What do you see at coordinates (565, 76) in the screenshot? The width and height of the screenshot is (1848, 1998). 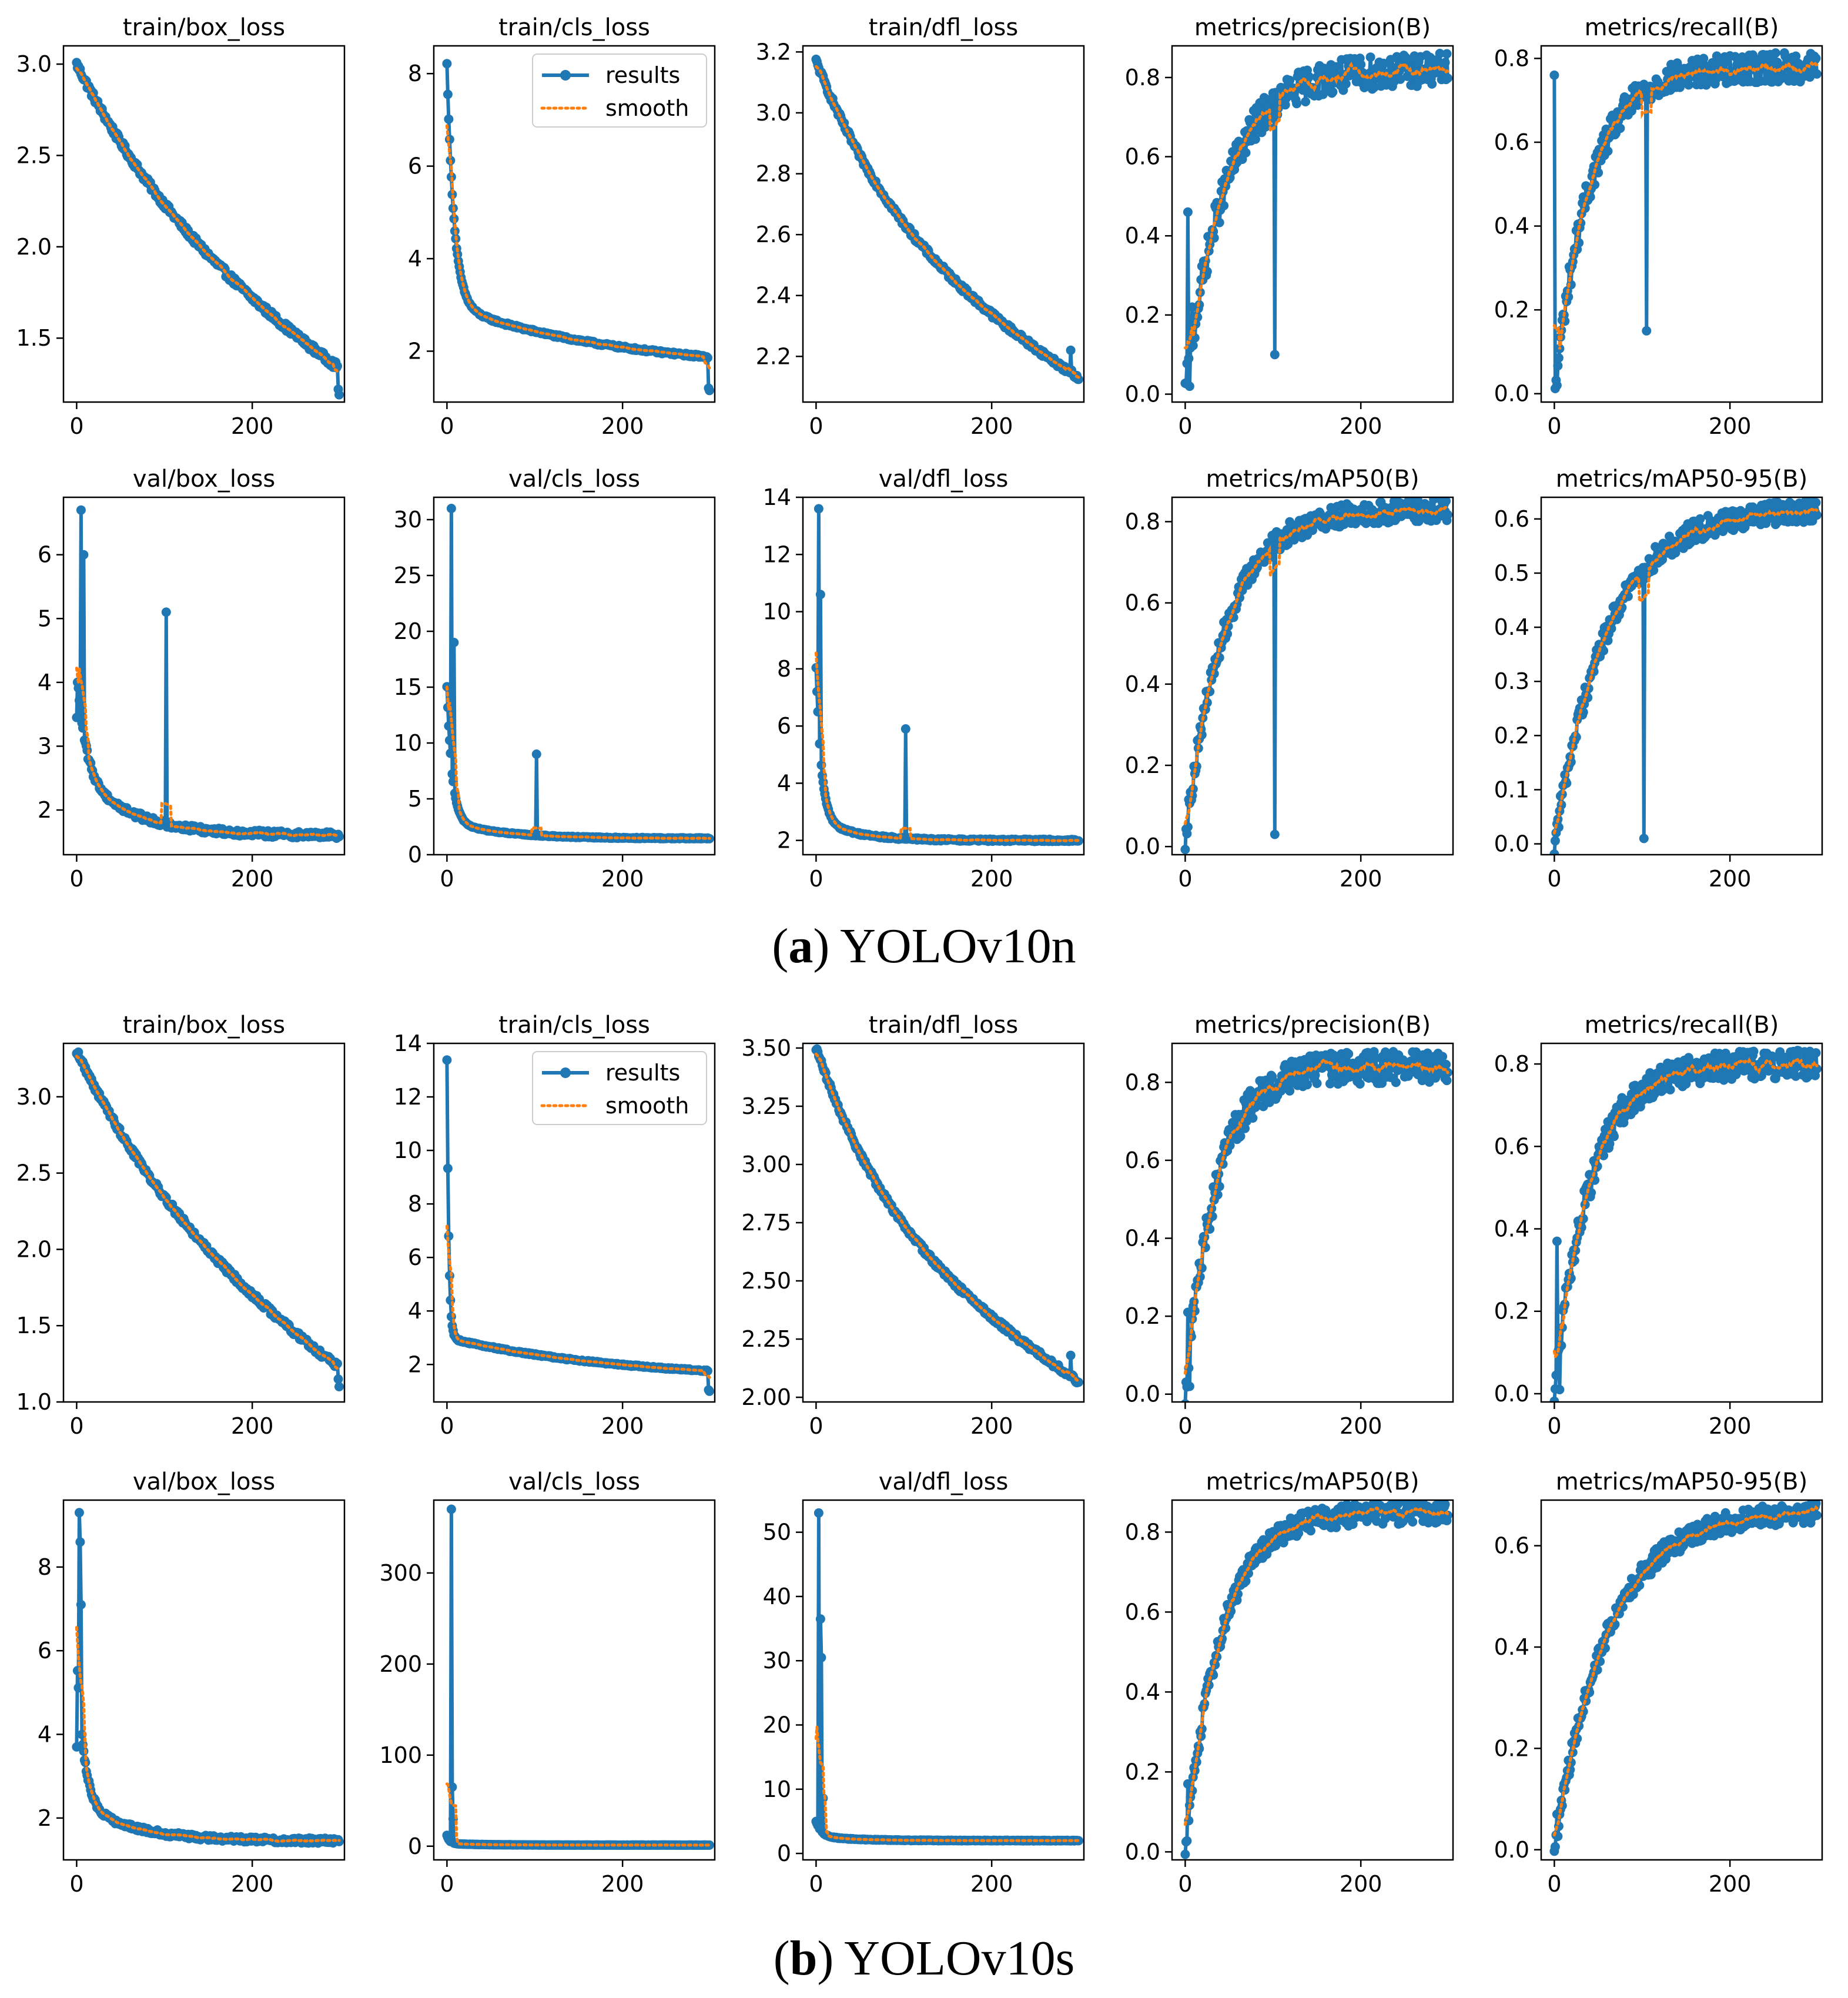 I see `legend-results-marker` at bounding box center [565, 76].